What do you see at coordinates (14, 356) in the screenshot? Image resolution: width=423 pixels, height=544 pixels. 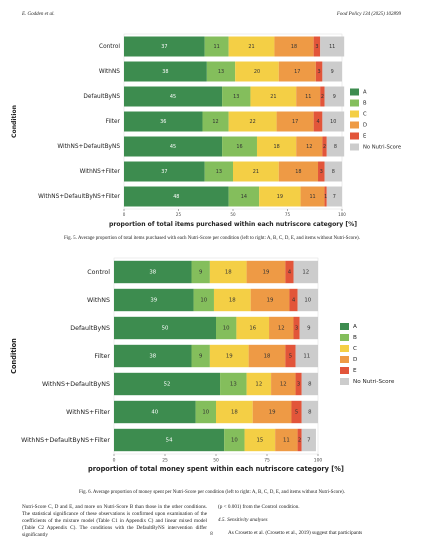 I see `y-axis-label: Condition` at bounding box center [14, 356].